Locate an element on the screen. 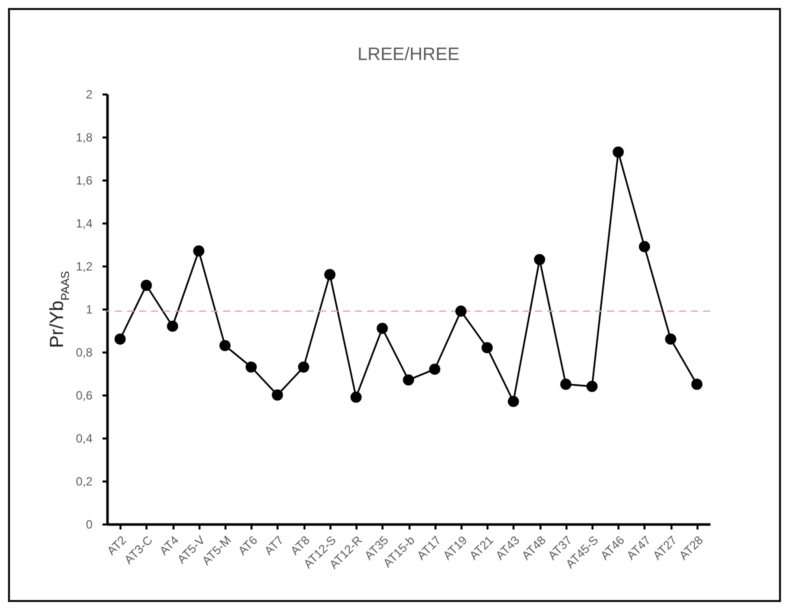  y-tick-label: 1,8 is located at coordinates (84, 137).